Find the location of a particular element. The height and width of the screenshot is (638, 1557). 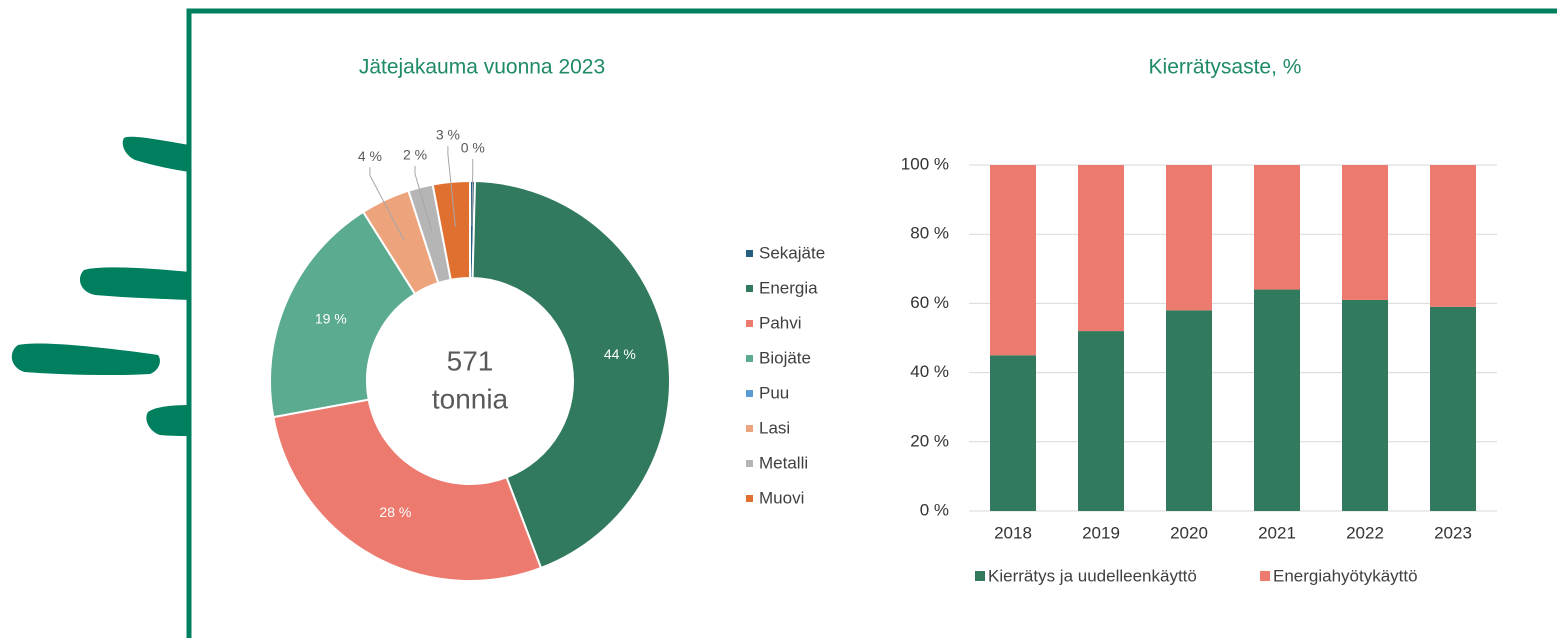

data-label: 44 % is located at coordinates (620, 354).